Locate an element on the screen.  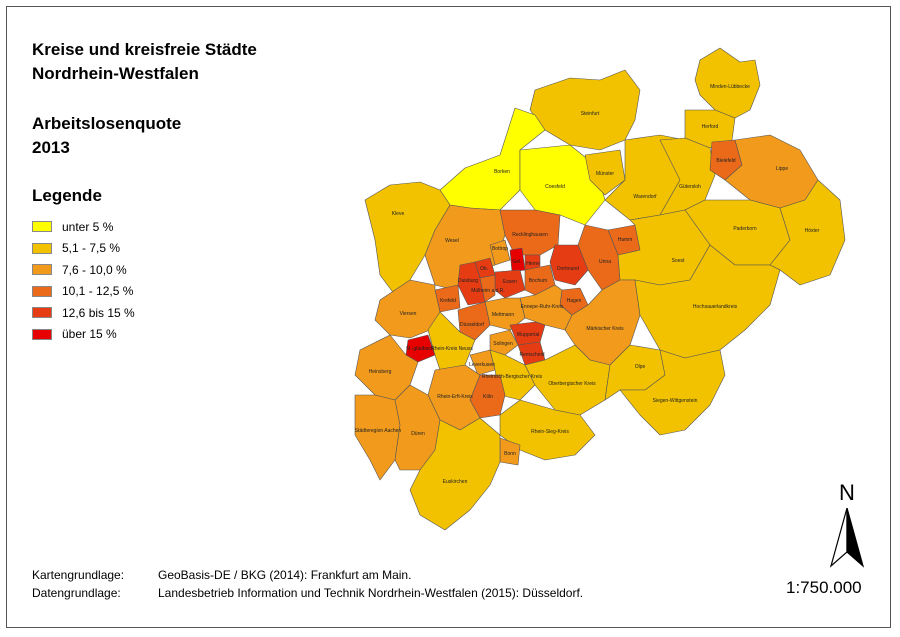
label-olpe: Olpe is located at coordinates (640, 367).